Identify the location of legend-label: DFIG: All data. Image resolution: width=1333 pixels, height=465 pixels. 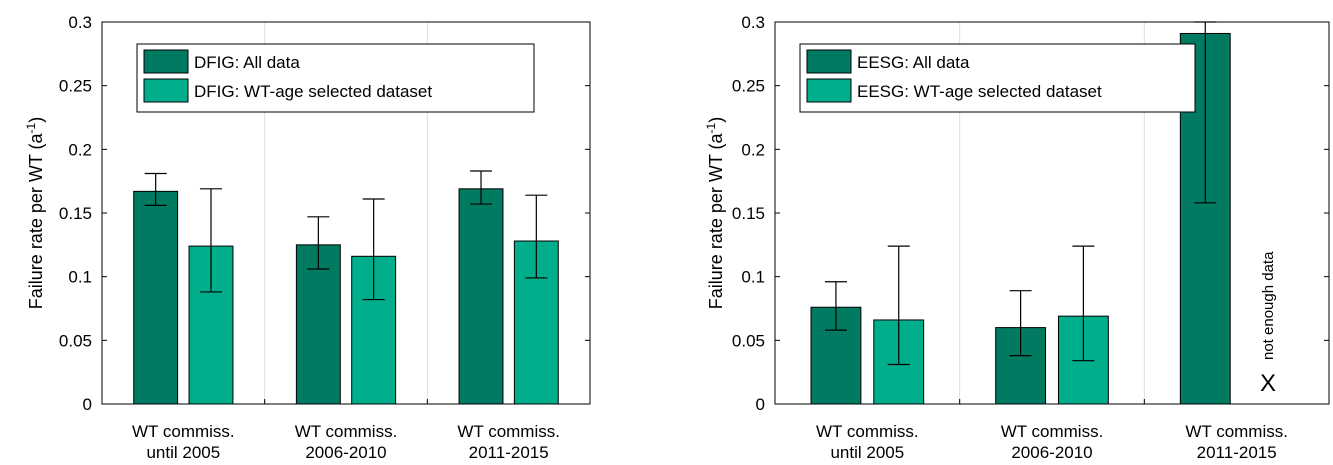
(247, 62).